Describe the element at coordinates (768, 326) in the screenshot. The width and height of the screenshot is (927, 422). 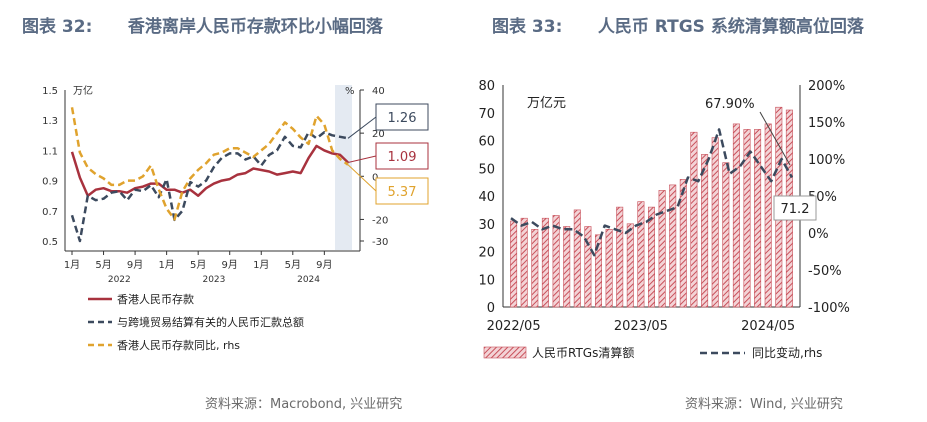
I see `right-xtick-2: 2024/05` at that location.